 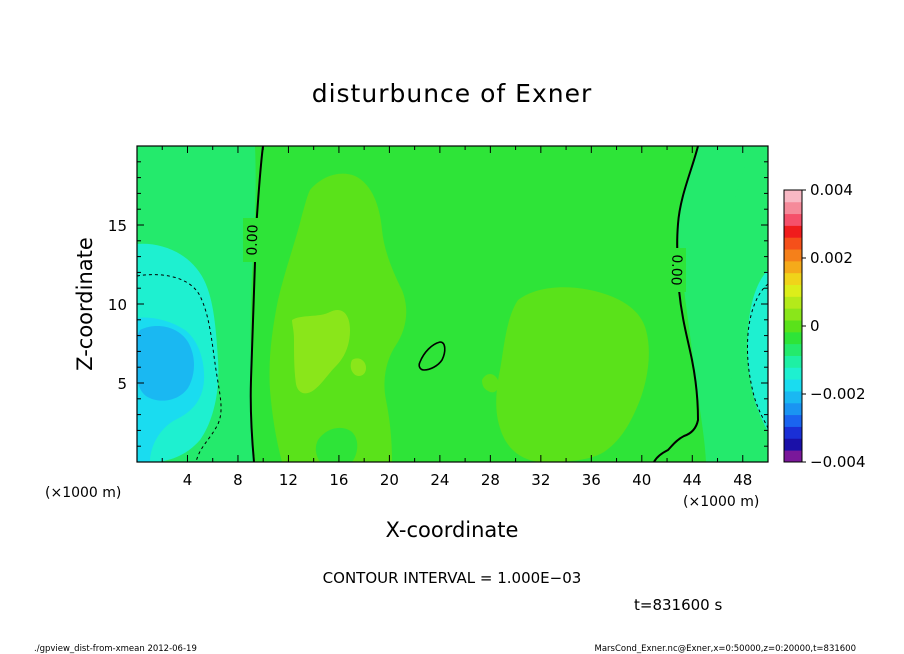 I want to click on x-tick-label: 12, so click(x=288, y=480).